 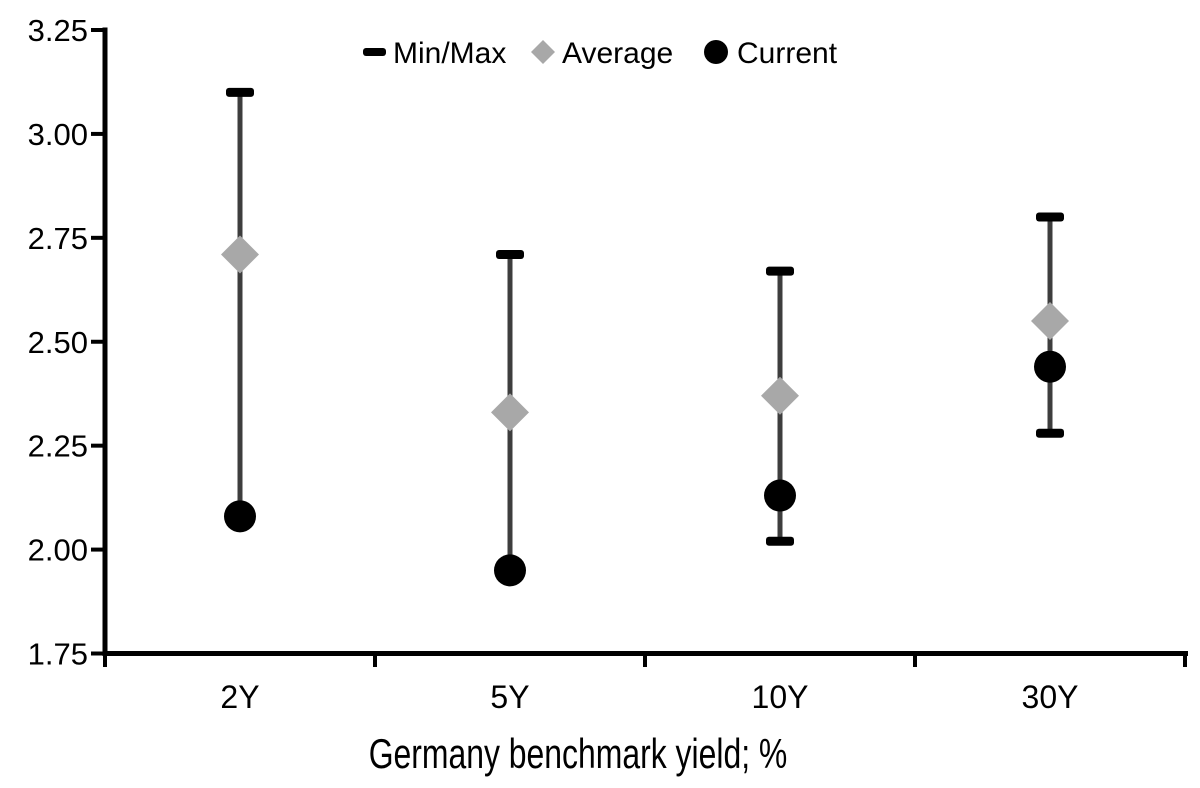 What do you see at coordinates (58, 654) in the screenshot?
I see `y-tick-label: 1.75` at bounding box center [58, 654].